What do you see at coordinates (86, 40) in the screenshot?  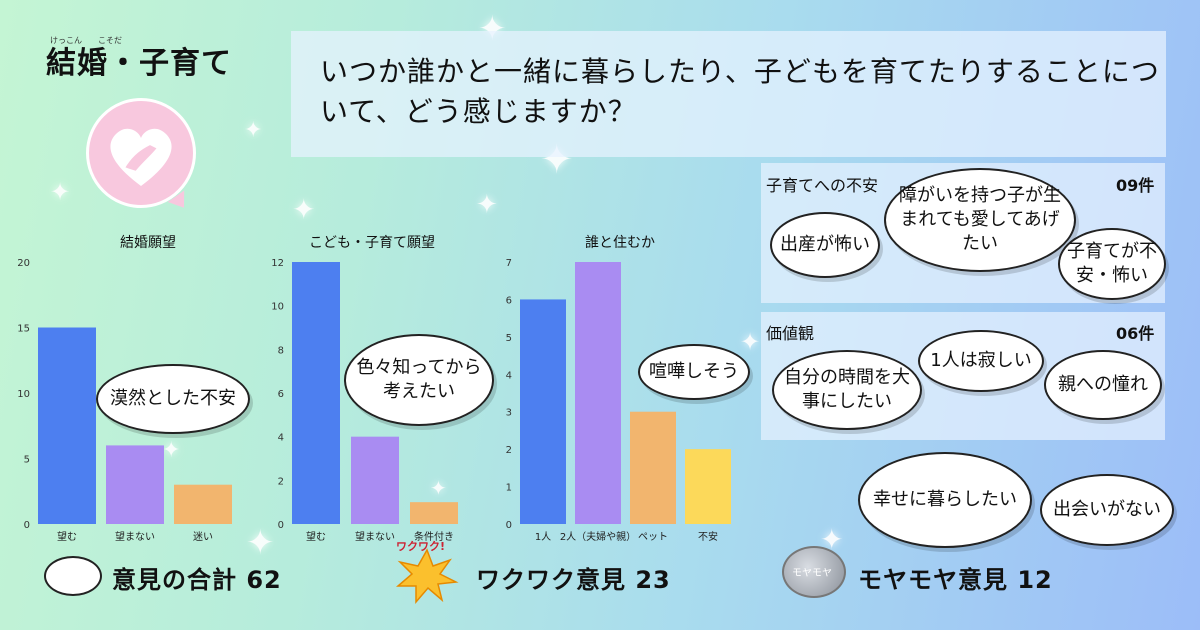 I see `topic-ruby: けっこん こそだ` at bounding box center [86, 40].